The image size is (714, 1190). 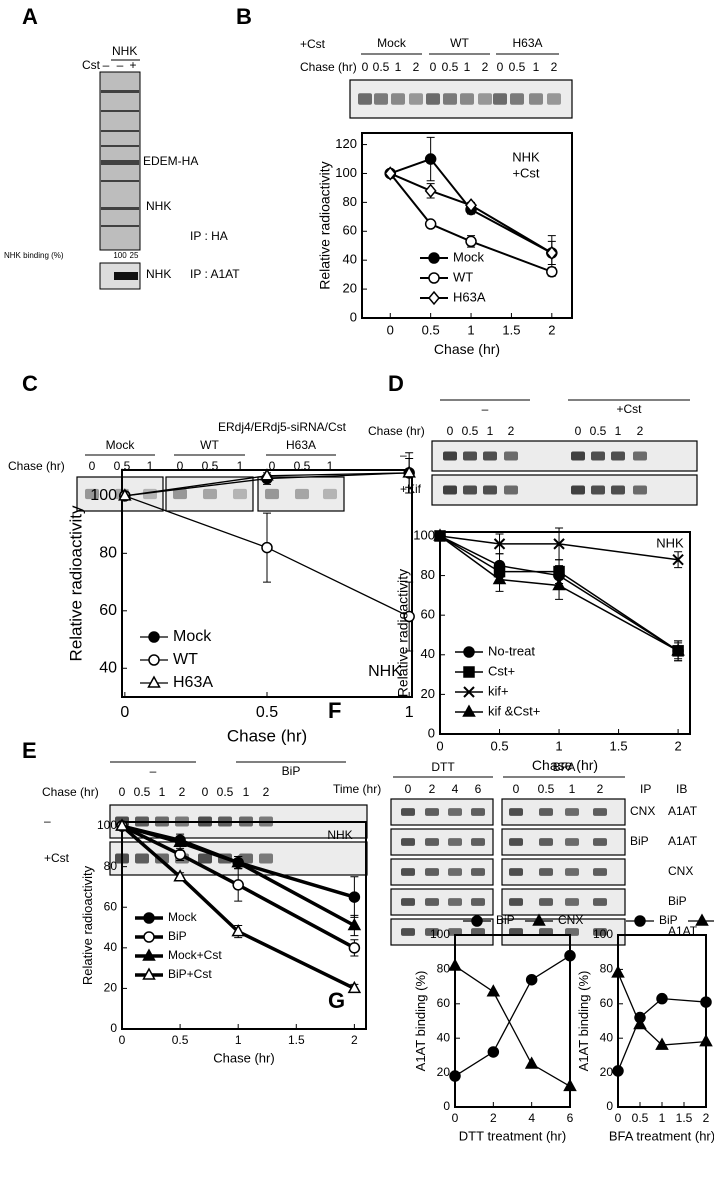 What do you see at coordinates (29, 750) in the screenshot?
I see `panel-label: E` at bounding box center [29, 750].